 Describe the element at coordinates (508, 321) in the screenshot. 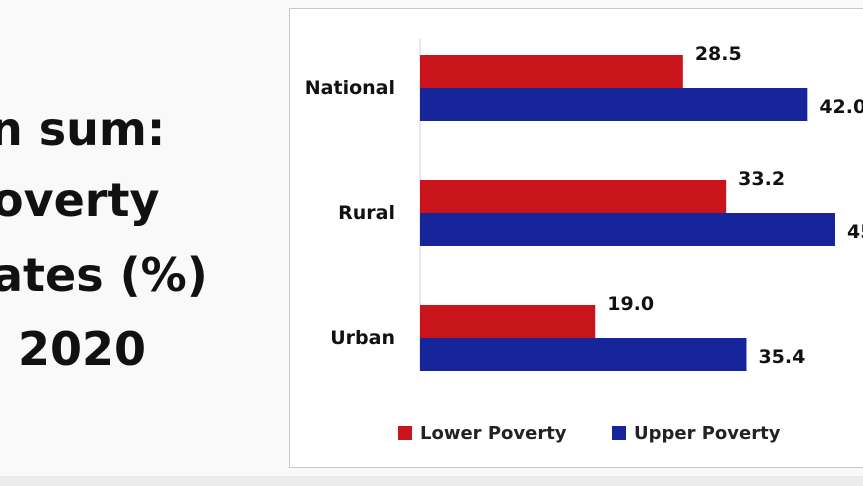

I see `bar-urban-lower-poverty` at that location.